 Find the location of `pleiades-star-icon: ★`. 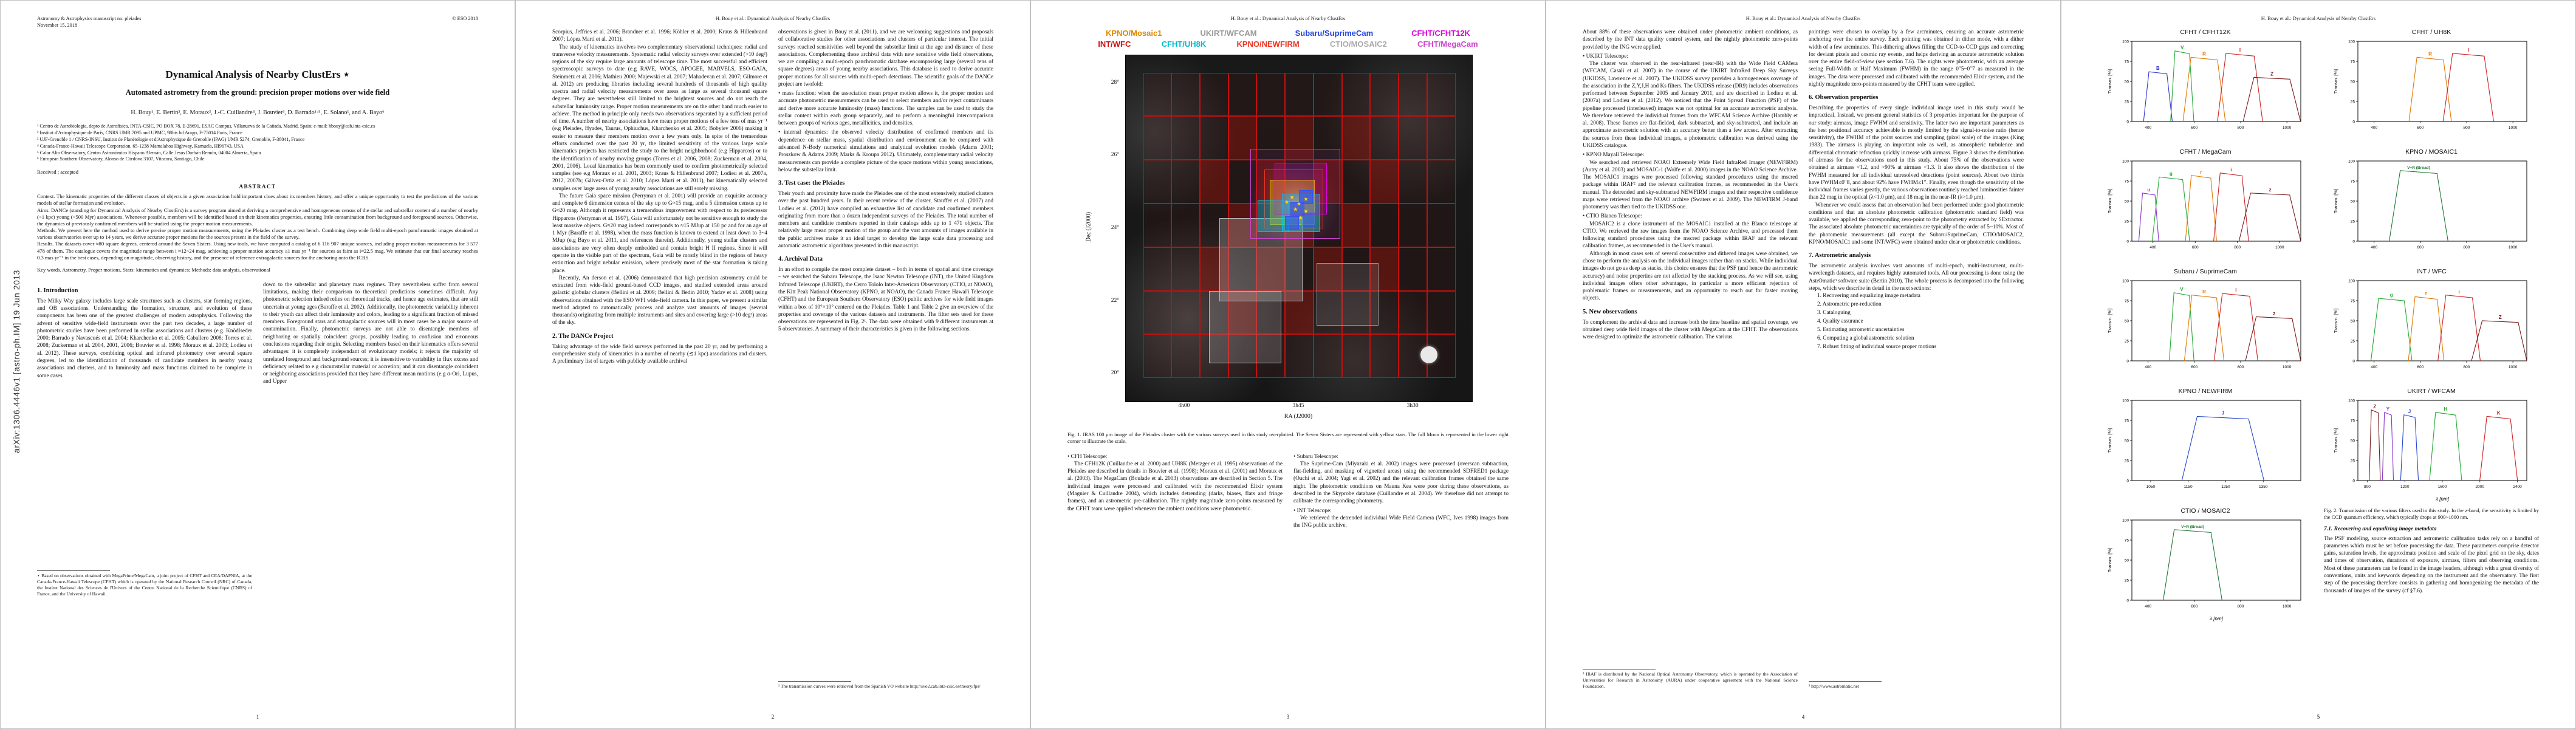

pleiades-star-icon: ★ is located at coordinates (1287, 202).